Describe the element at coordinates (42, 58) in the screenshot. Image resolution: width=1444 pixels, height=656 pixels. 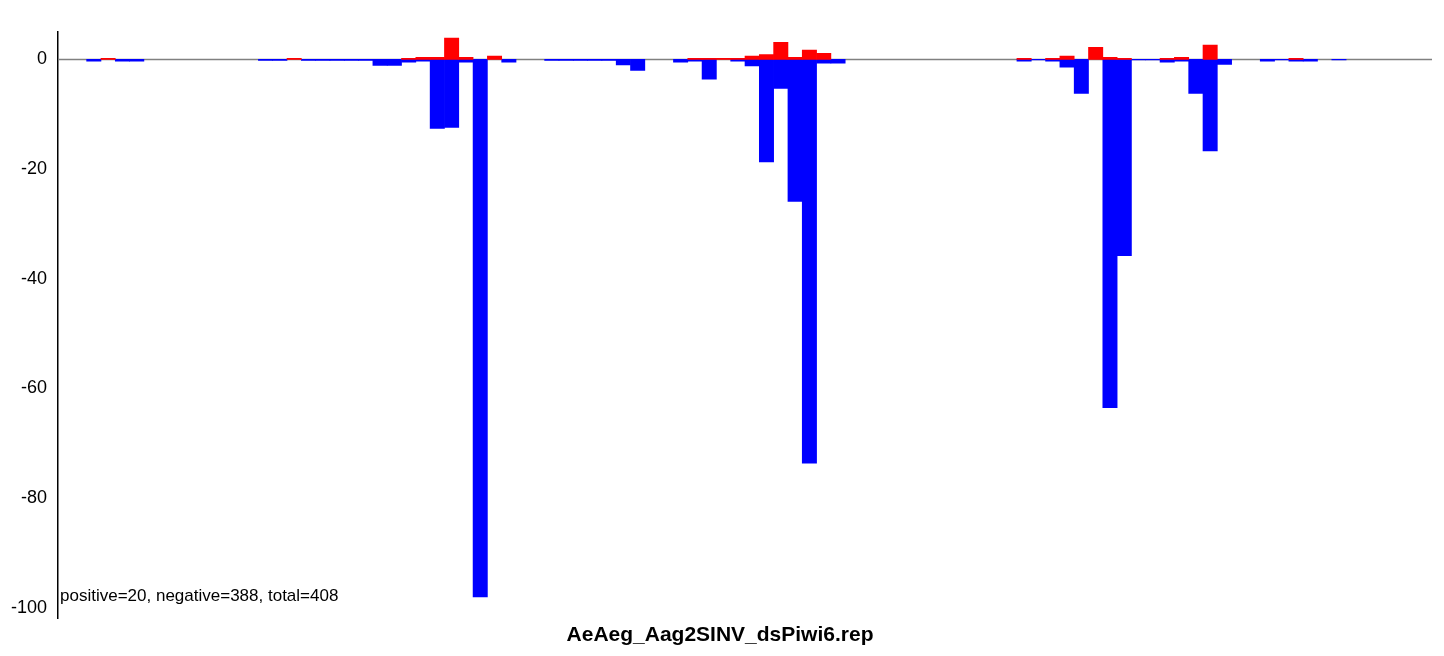
I see `y-tick-label: 0` at that location.